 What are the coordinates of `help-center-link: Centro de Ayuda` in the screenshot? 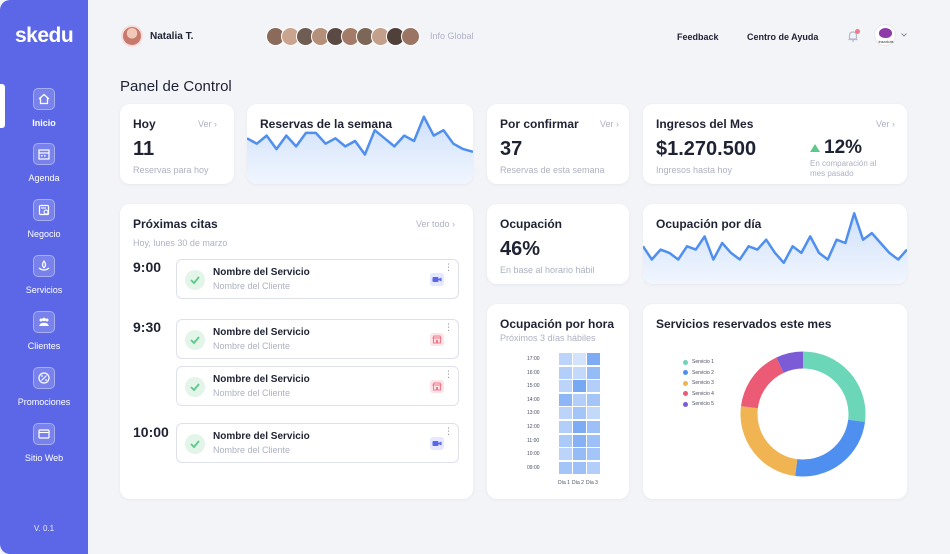 It's located at (783, 37).